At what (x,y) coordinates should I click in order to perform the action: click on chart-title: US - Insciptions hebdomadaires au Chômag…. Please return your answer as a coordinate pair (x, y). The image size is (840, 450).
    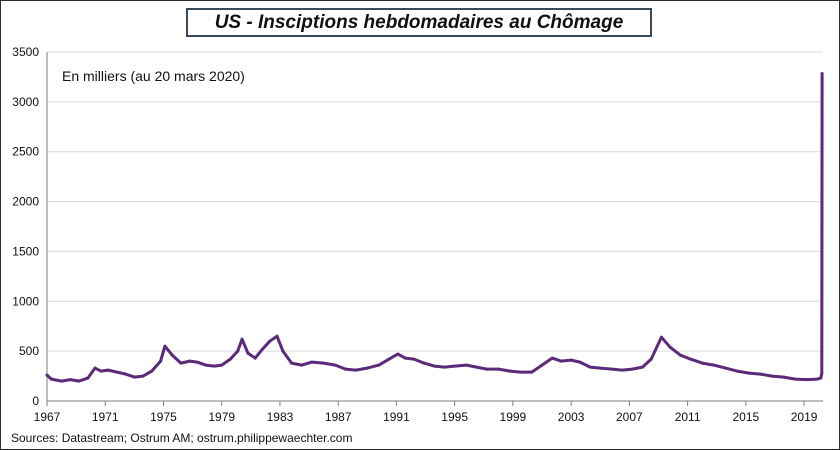
    Looking at the image, I should click on (419, 22).